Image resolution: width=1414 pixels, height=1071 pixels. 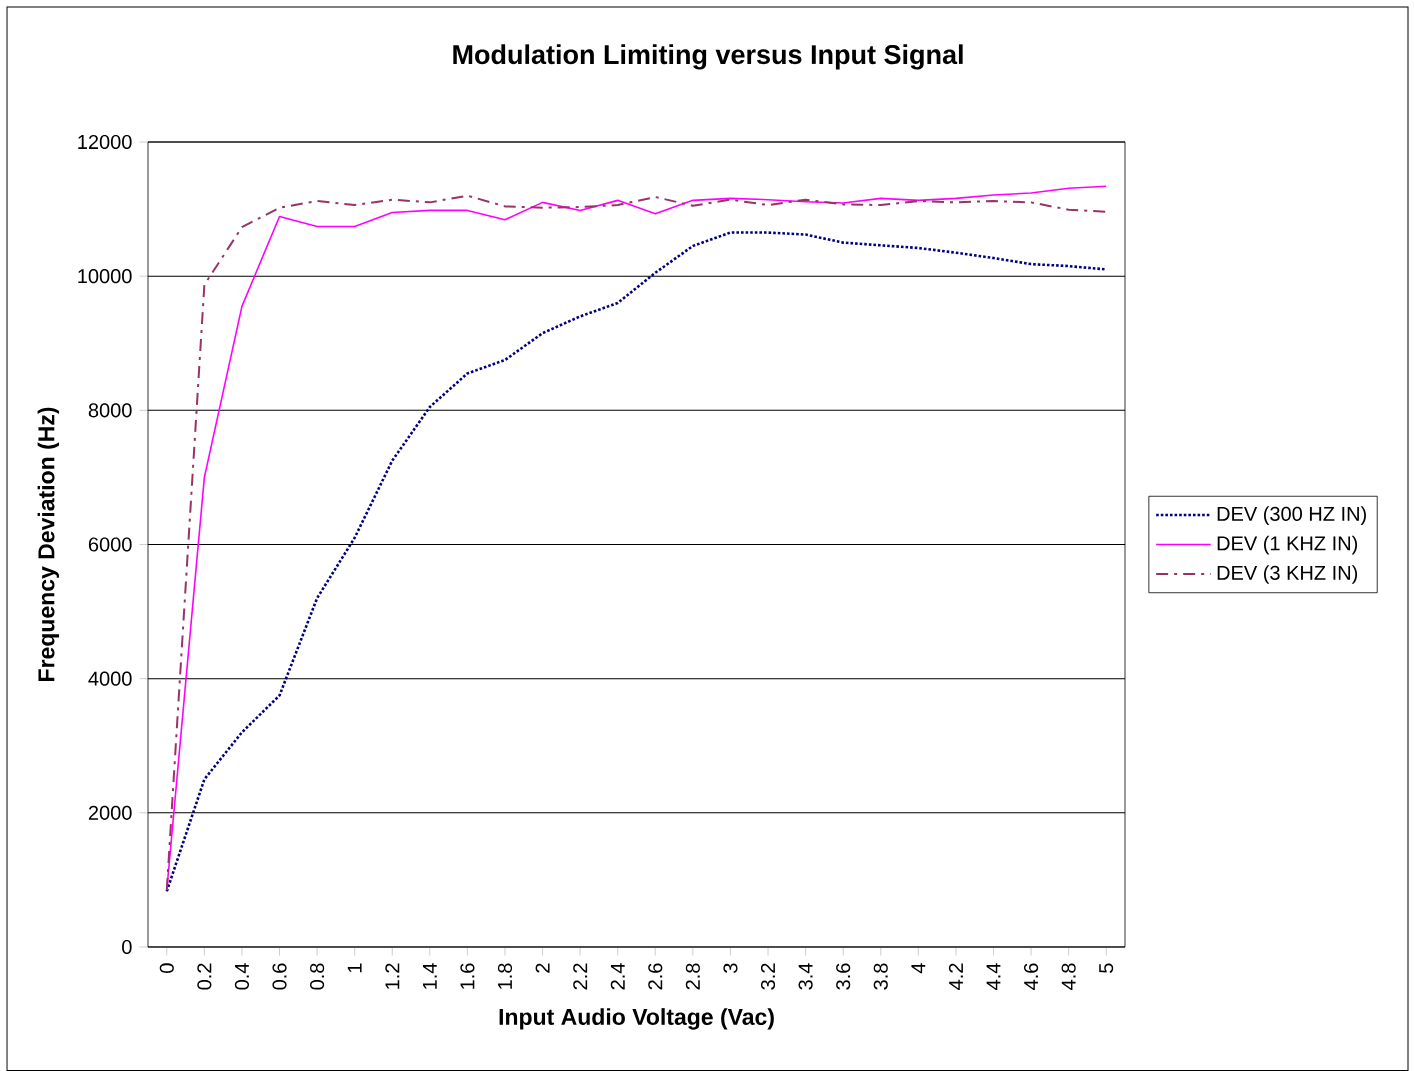 What do you see at coordinates (768, 976) in the screenshot?
I see `x-tick-label: 3.2` at bounding box center [768, 976].